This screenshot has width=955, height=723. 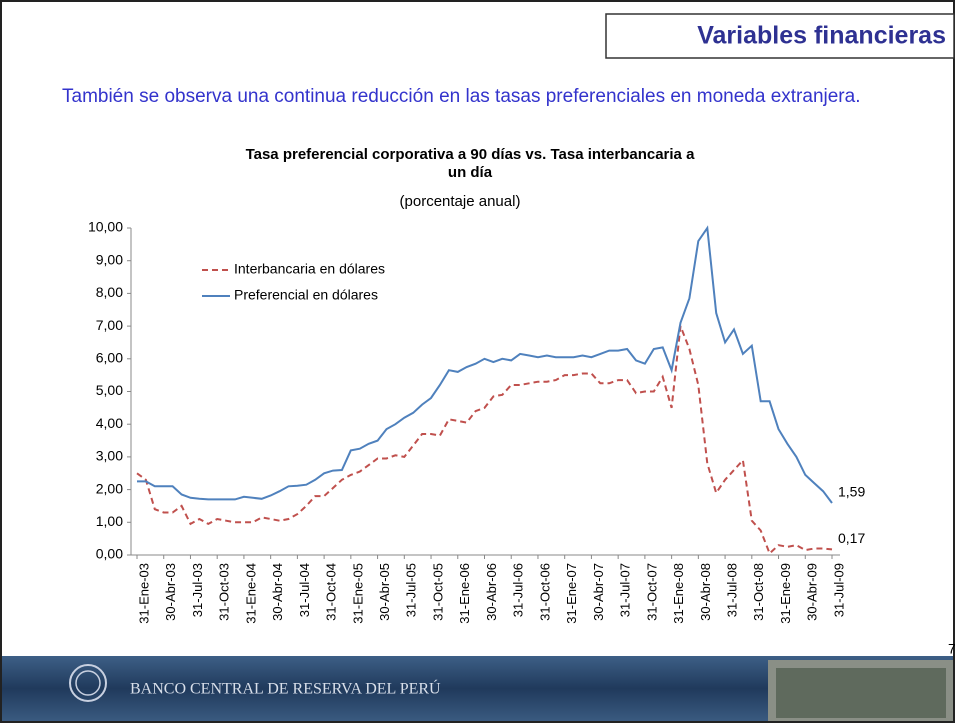 What do you see at coordinates (109, 554) in the screenshot?
I see `y-tick-label: 0,00` at bounding box center [109, 554].